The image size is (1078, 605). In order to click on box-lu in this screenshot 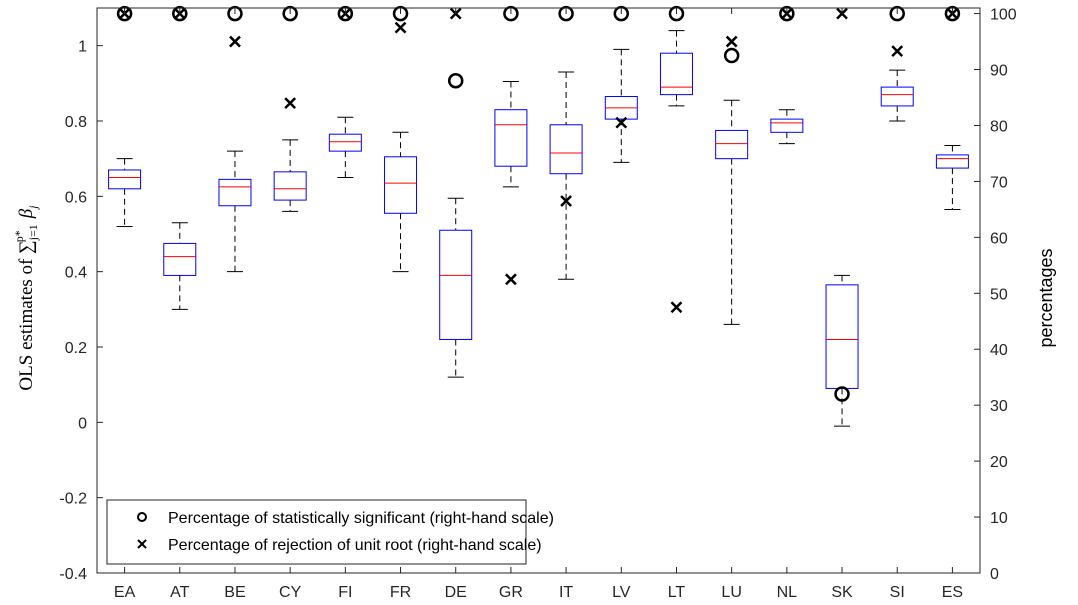, I will do `click(732, 212)`.